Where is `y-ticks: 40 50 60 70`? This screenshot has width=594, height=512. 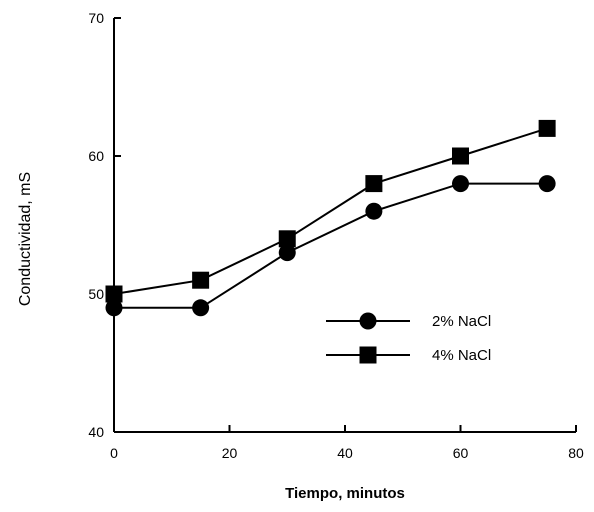 y-ticks: 40 50 60 70 is located at coordinates (104, 225).